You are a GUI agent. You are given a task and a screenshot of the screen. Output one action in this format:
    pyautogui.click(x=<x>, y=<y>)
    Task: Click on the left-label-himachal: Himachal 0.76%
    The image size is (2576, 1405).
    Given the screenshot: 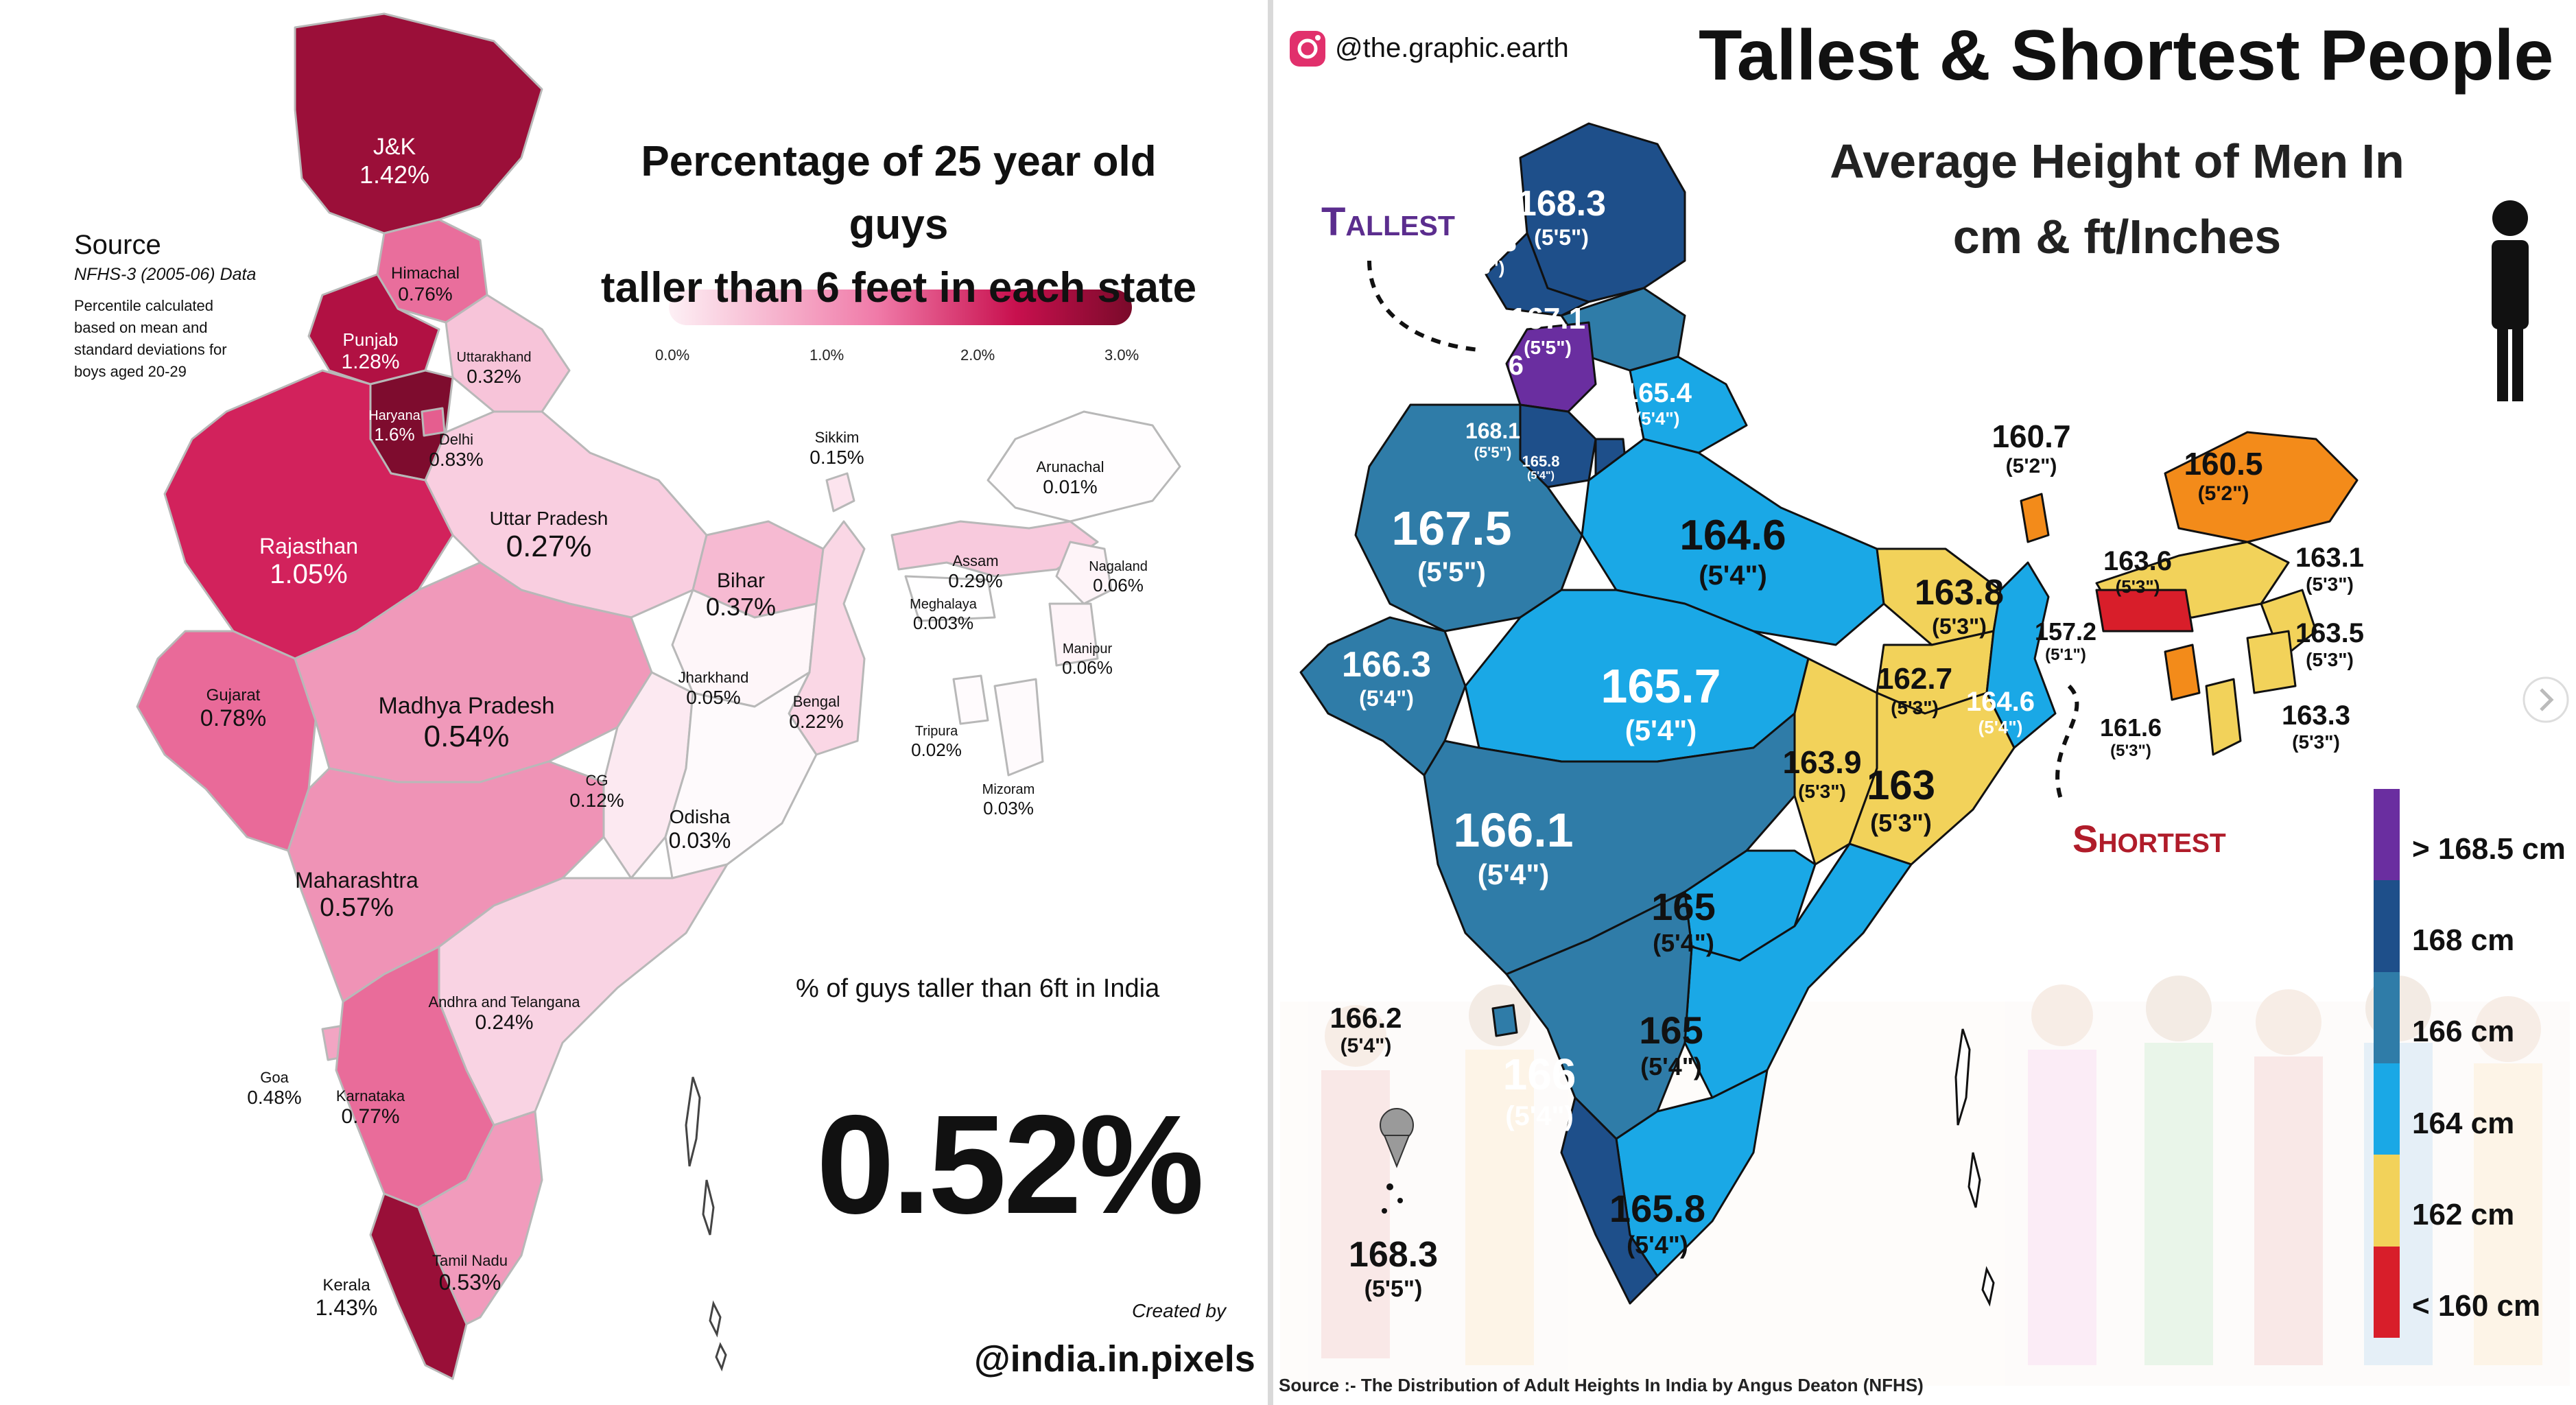 What is the action you would take?
    pyautogui.click(x=425, y=284)
    